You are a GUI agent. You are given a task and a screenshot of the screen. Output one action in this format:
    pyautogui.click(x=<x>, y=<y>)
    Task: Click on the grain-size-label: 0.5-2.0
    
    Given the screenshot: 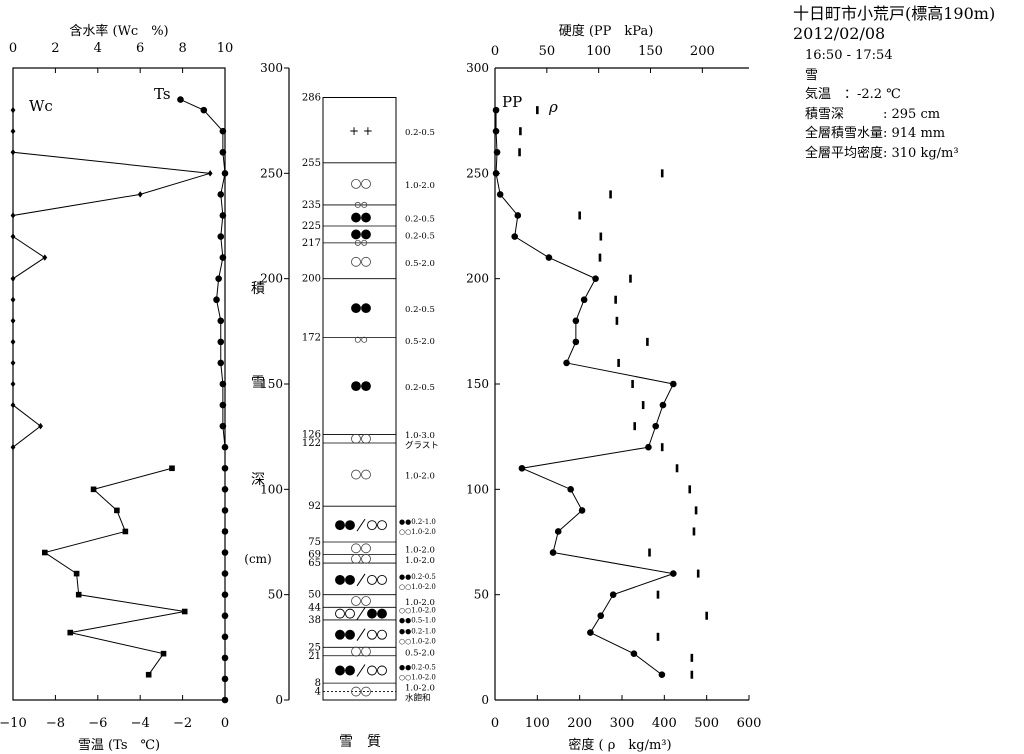 What is the action you would take?
    pyautogui.click(x=420, y=264)
    